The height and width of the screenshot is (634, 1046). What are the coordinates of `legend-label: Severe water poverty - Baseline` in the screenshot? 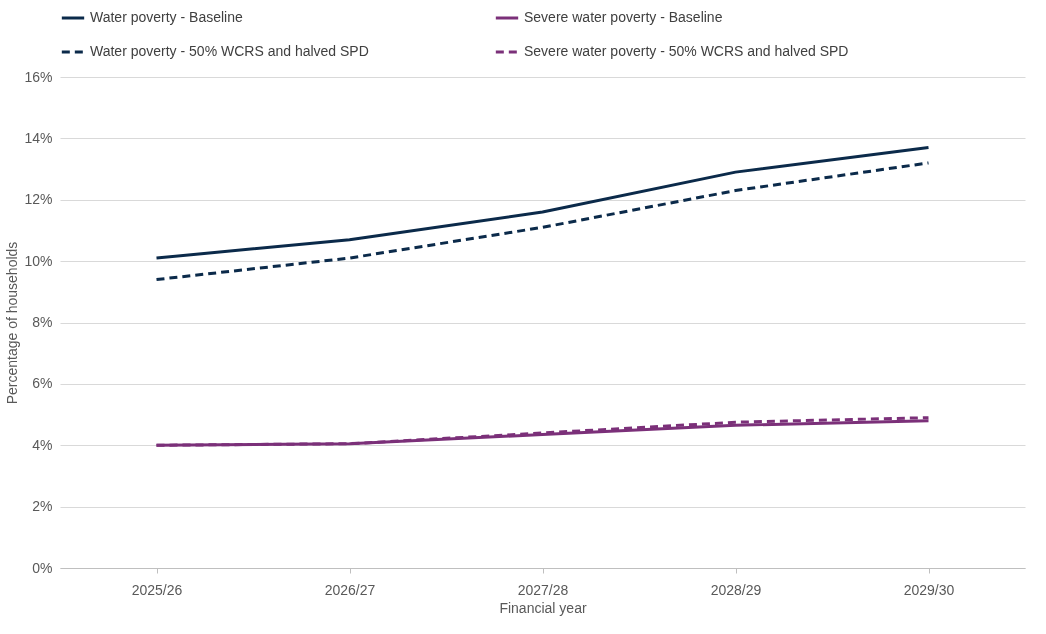 It's located at (623, 17).